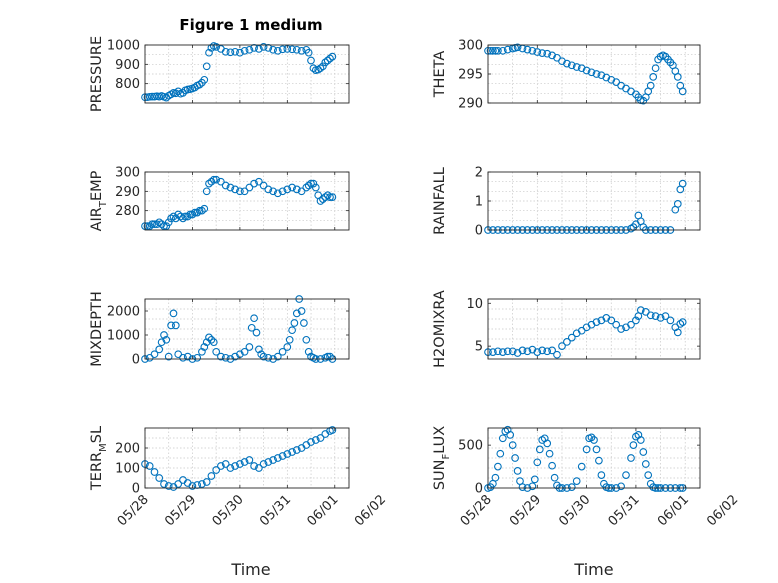 This screenshot has width=778, height=583. What do you see at coordinates (624, 510) in the screenshot?
I see `x-tick-label: 05/31` at bounding box center [624, 510].